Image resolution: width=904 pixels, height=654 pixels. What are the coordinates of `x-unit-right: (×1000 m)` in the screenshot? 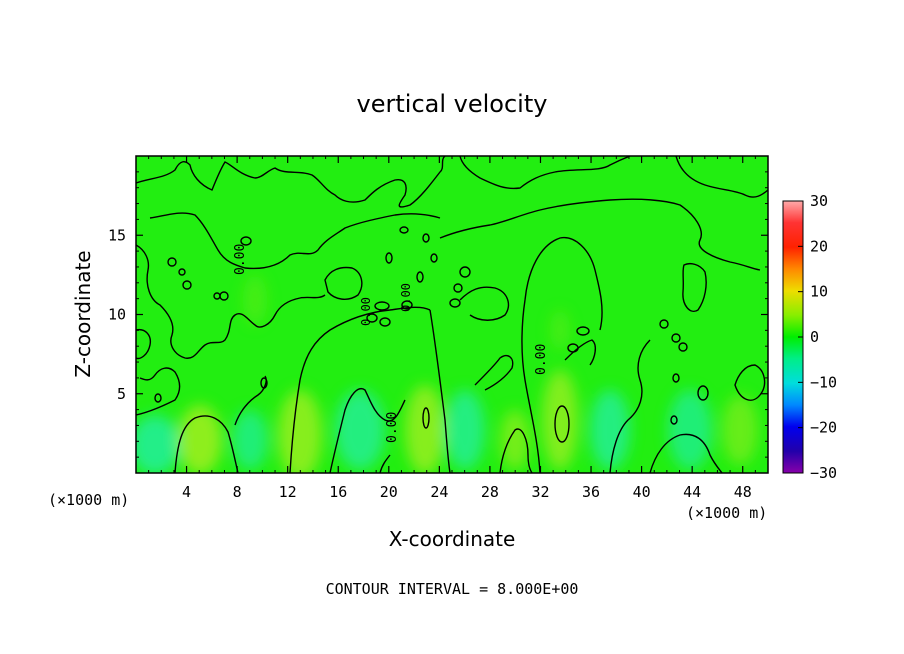 It's located at (726, 513).